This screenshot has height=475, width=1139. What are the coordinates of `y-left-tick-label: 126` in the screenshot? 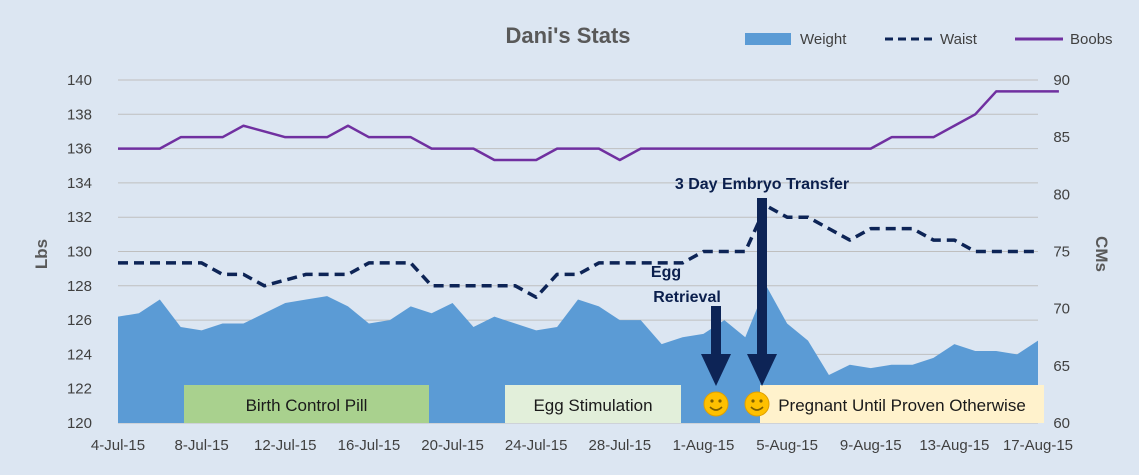 It's located at (79, 320).